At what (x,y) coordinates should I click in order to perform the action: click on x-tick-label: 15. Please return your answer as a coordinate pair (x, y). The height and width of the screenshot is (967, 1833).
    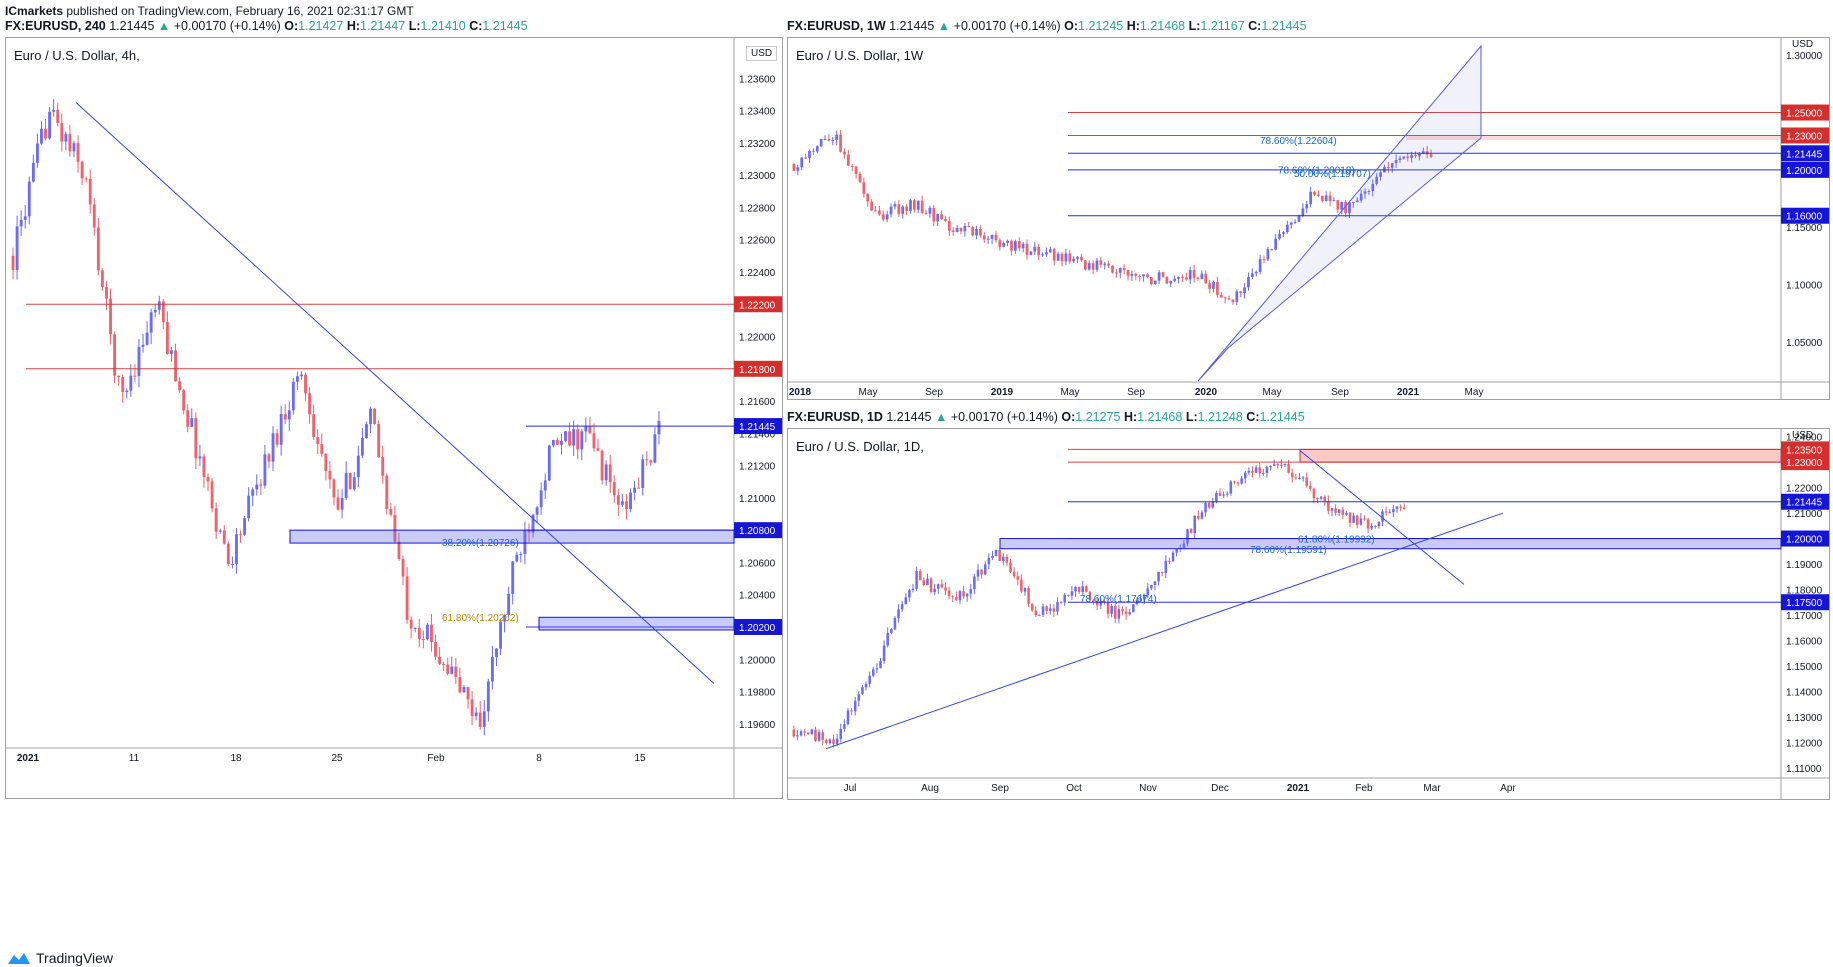
    Looking at the image, I should click on (640, 758).